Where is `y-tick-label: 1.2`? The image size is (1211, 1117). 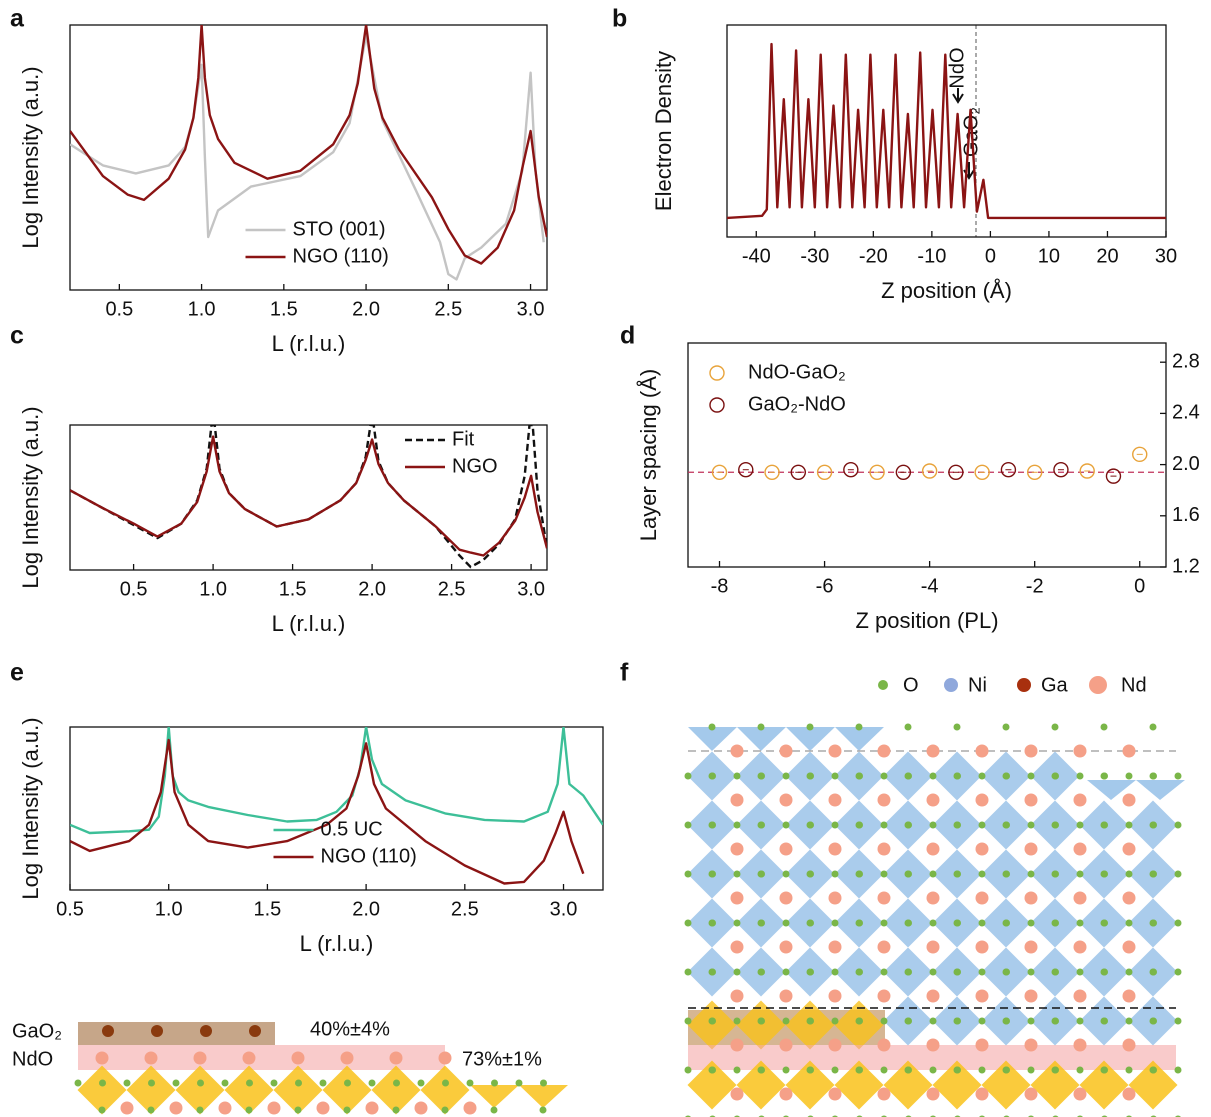 y-tick-label: 1.2 is located at coordinates (1186, 566).